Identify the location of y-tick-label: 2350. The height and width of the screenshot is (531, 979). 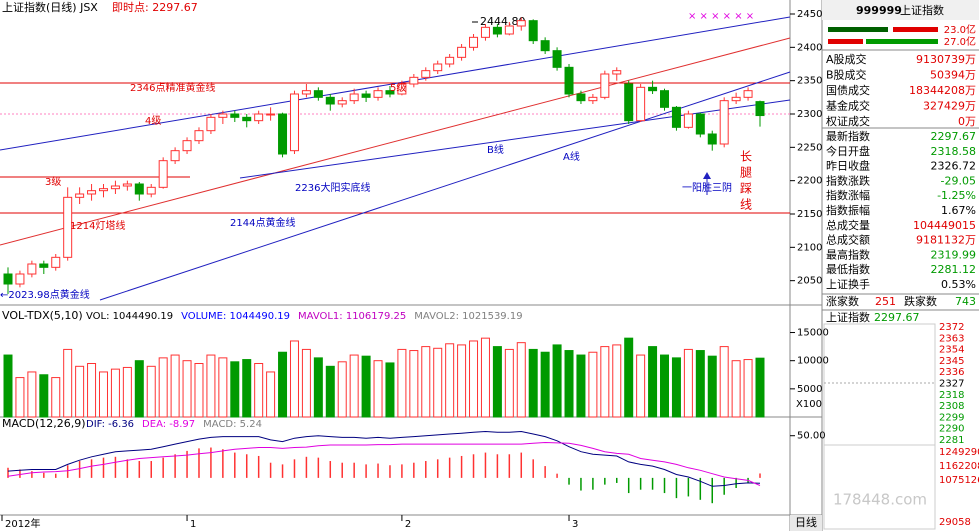
(809, 81).